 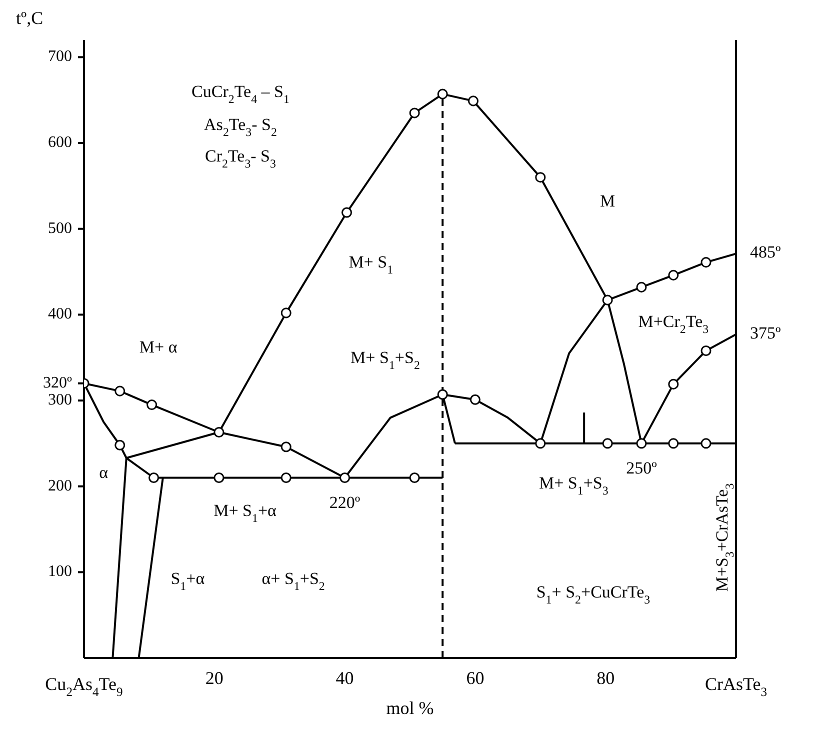 What do you see at coordinates (60, 56) in the screenshot?
I see `y-tick-label: 700` at bounding box center [60, 56].